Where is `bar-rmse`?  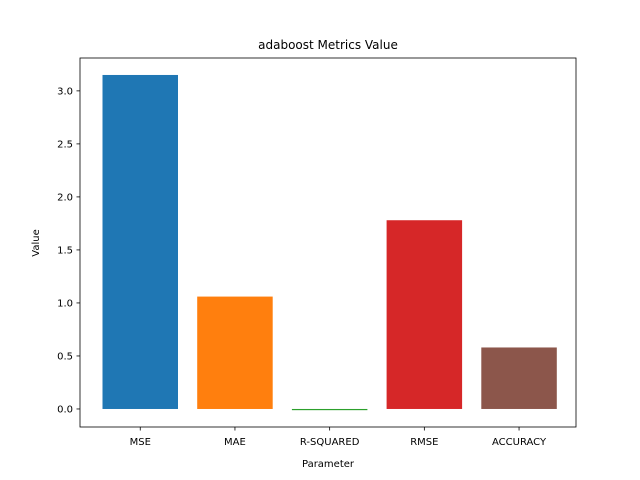
bar-rmse is located at coordinates (424, 314).